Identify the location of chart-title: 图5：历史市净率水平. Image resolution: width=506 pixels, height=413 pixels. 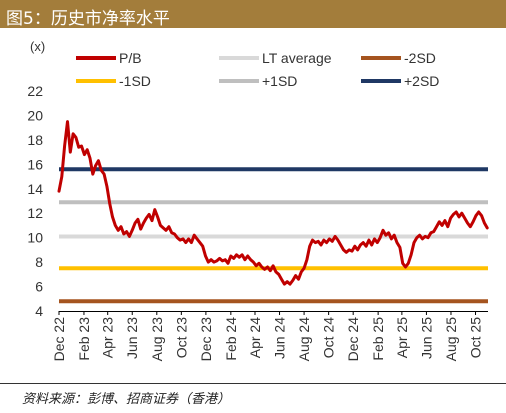
(88, 19).